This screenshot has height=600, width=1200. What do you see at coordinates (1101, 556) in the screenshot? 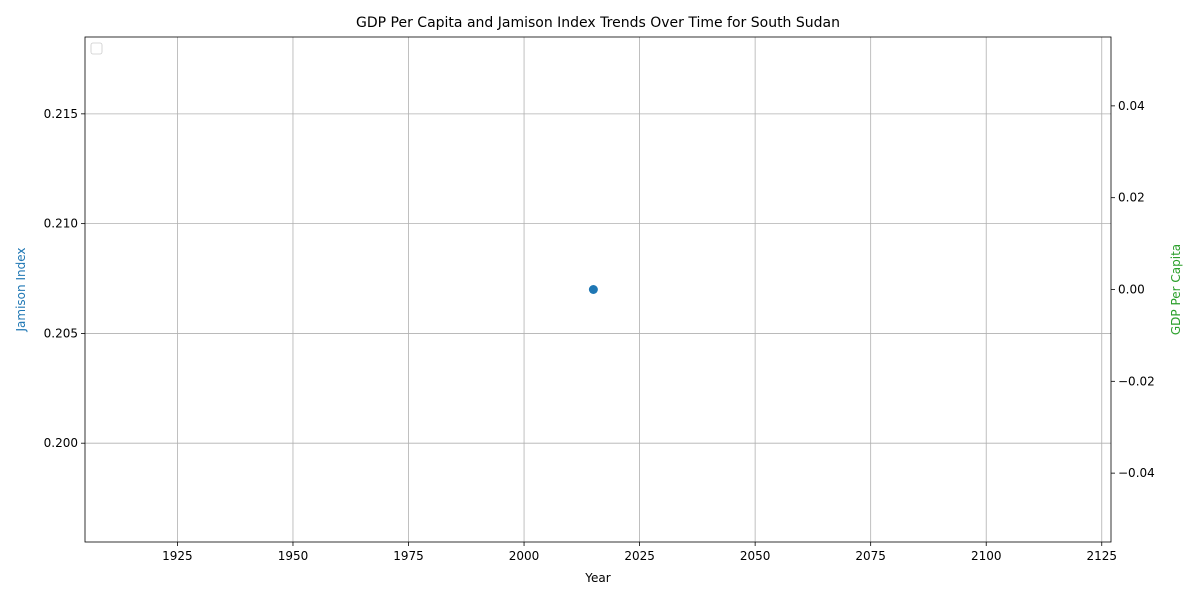
I see `x-tick-label: 2125` at bounding box center [1101, 556].